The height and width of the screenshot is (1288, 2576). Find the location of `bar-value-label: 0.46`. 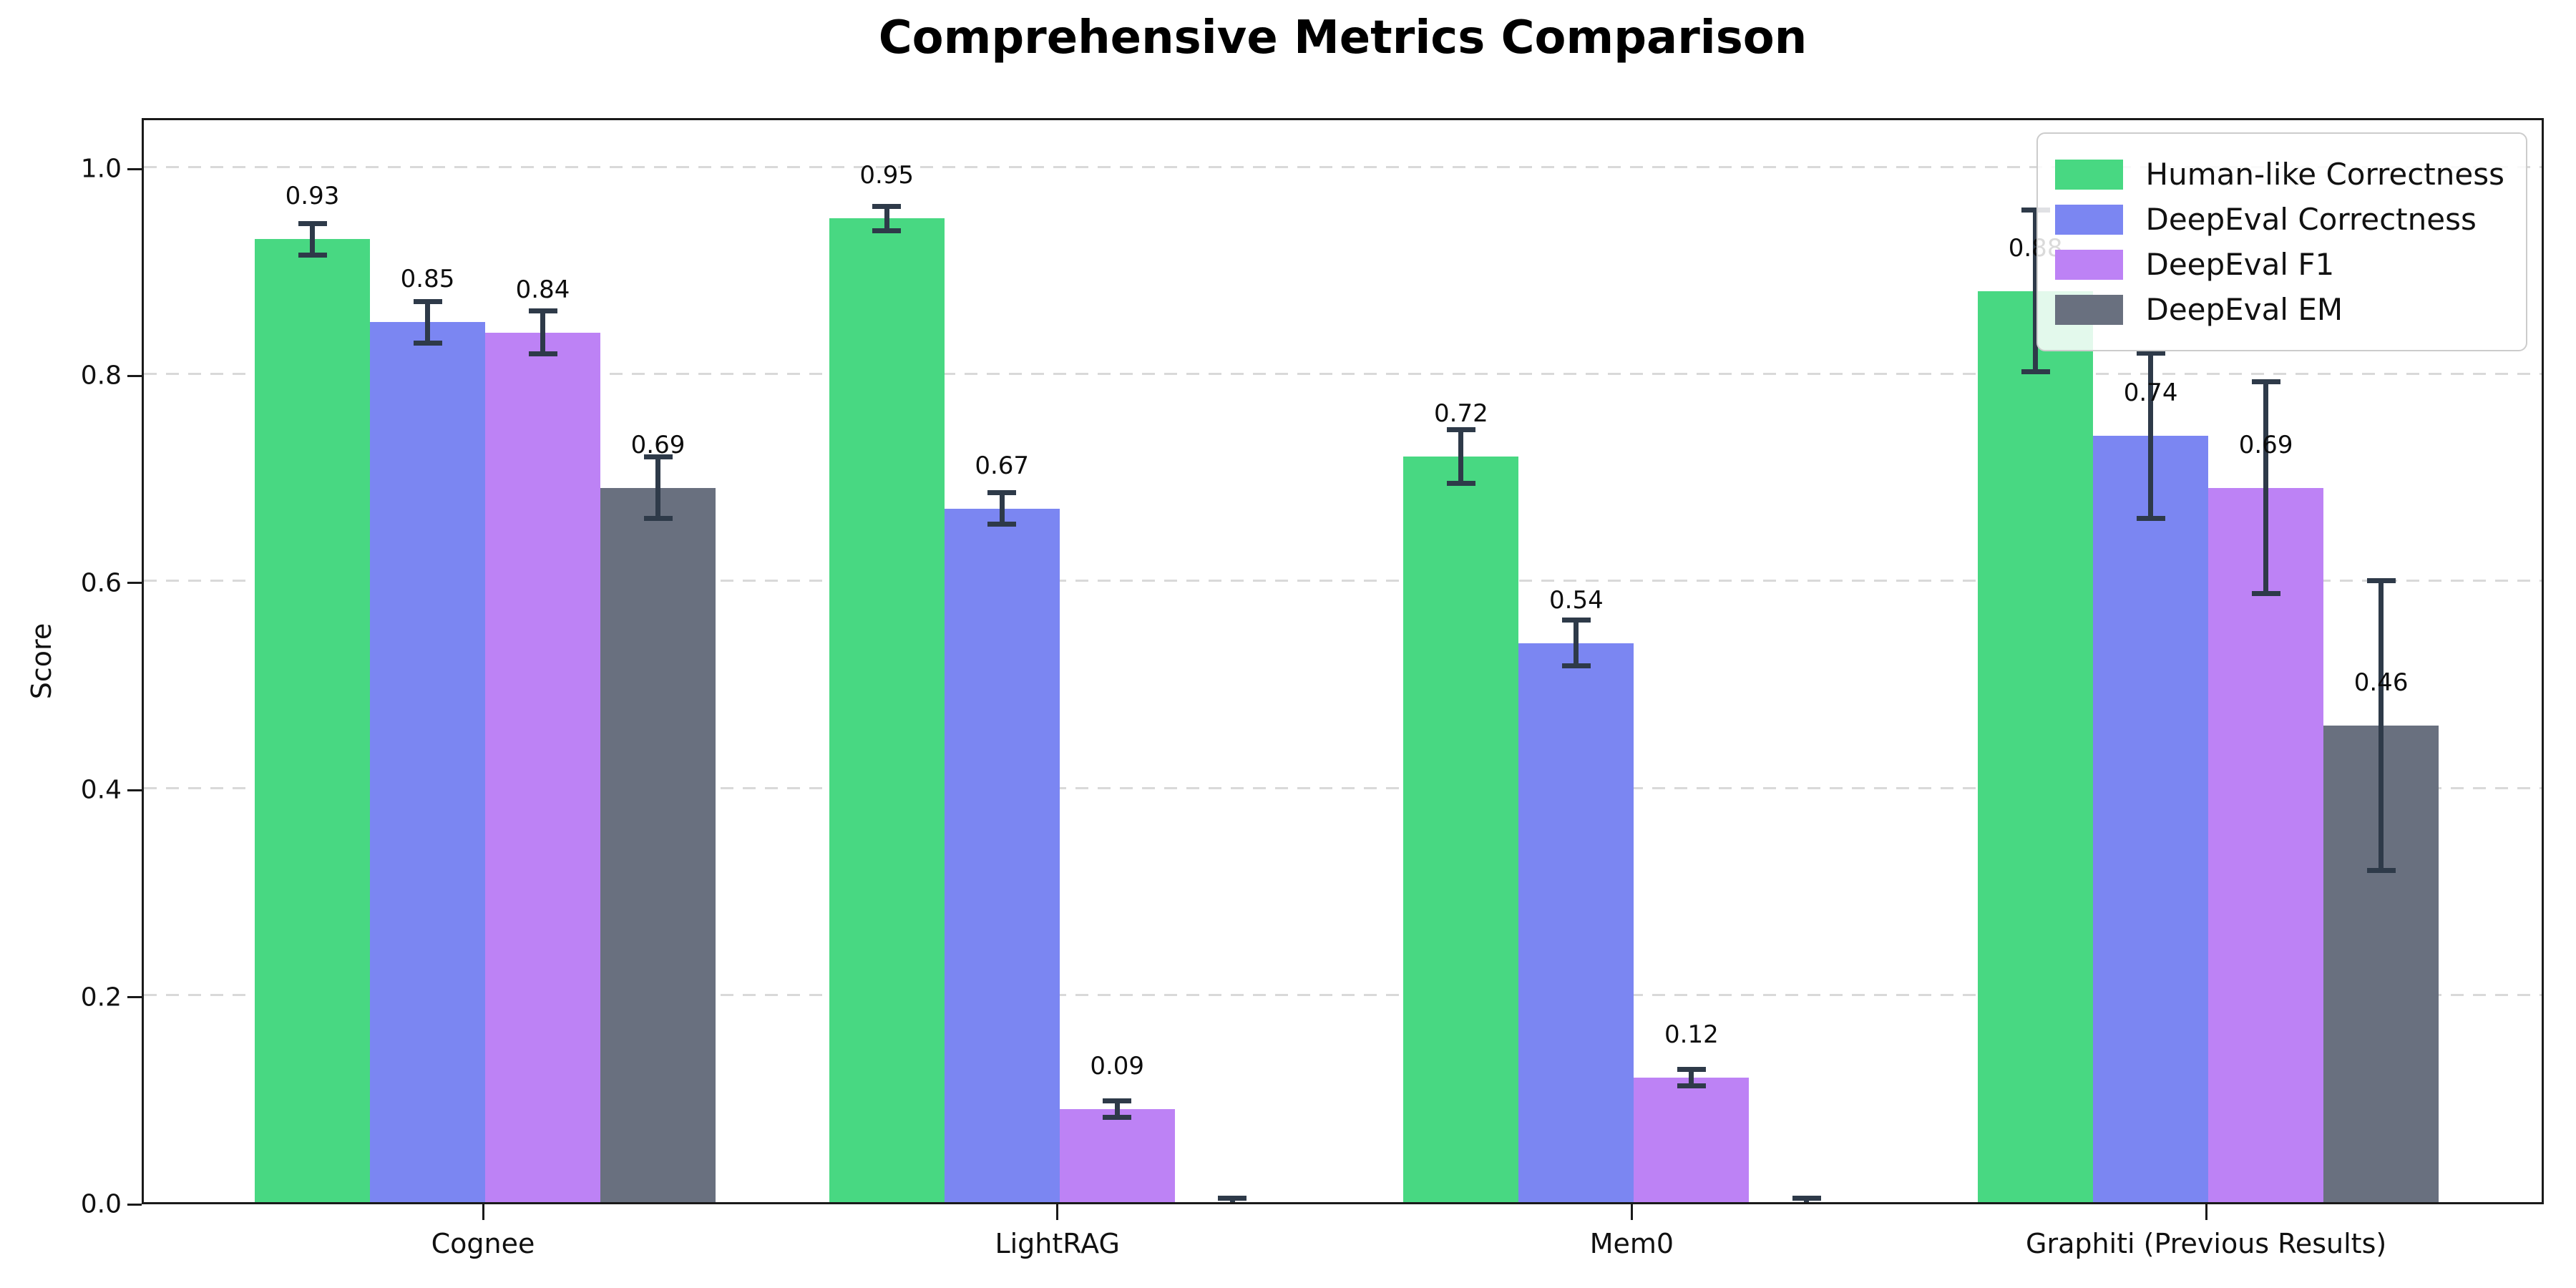

bar-value-label: 0.46 is located at coordinates (2381, 683).